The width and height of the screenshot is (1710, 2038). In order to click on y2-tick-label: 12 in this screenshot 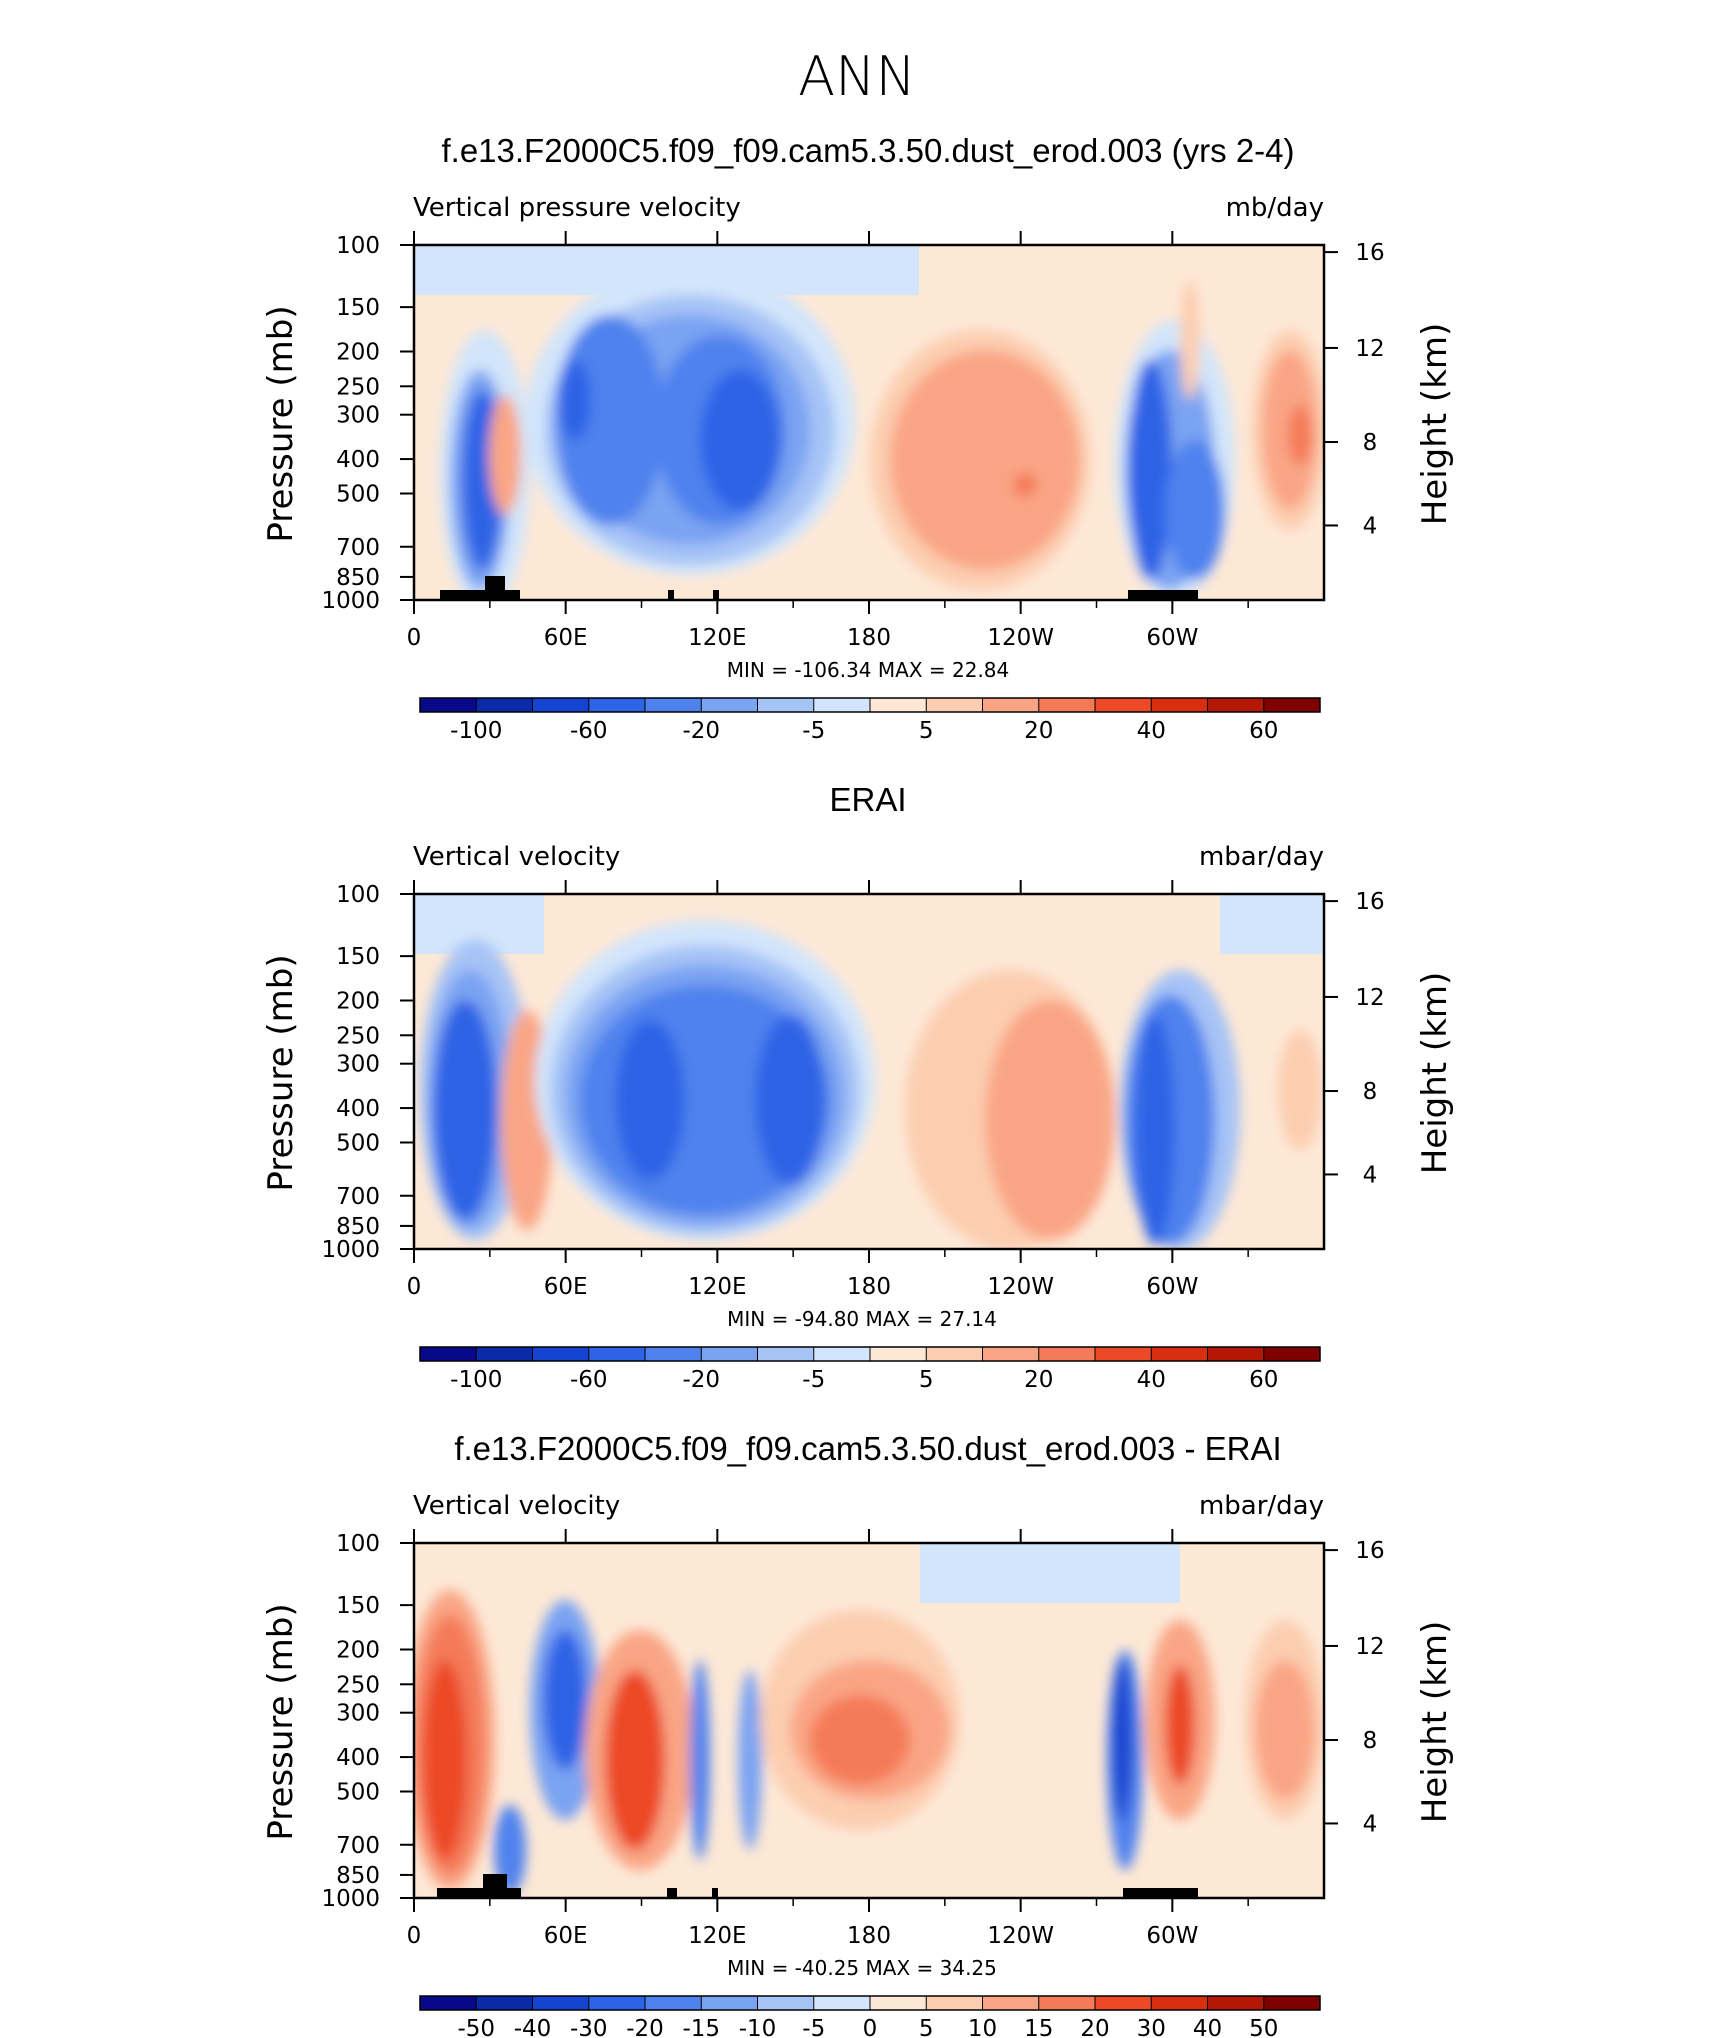, I will do `click(1369, 349)`.